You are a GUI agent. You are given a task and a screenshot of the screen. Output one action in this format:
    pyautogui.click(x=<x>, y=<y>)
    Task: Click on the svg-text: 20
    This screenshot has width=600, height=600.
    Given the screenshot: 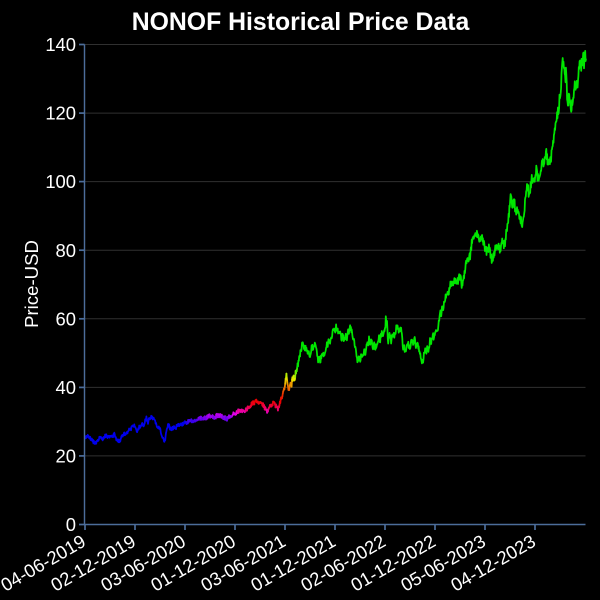 What is the action you would take?
    pyautogui.click(x=66, y=456)
    